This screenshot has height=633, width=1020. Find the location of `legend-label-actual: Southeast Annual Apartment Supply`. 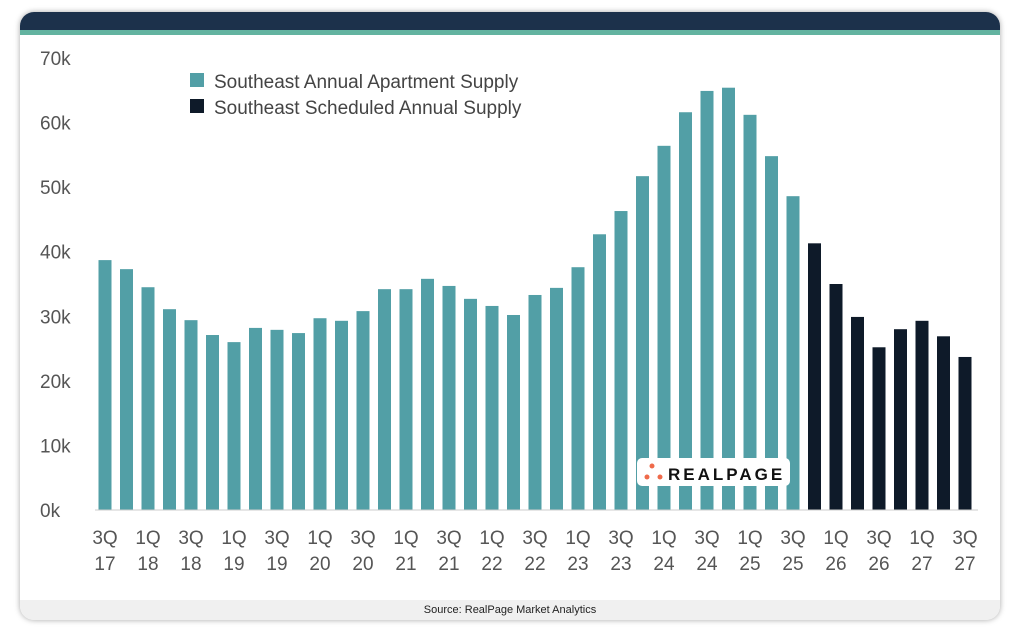

legend-label-actual: Southeast Annual Apartment Supply is located at coordinates (366, 82).